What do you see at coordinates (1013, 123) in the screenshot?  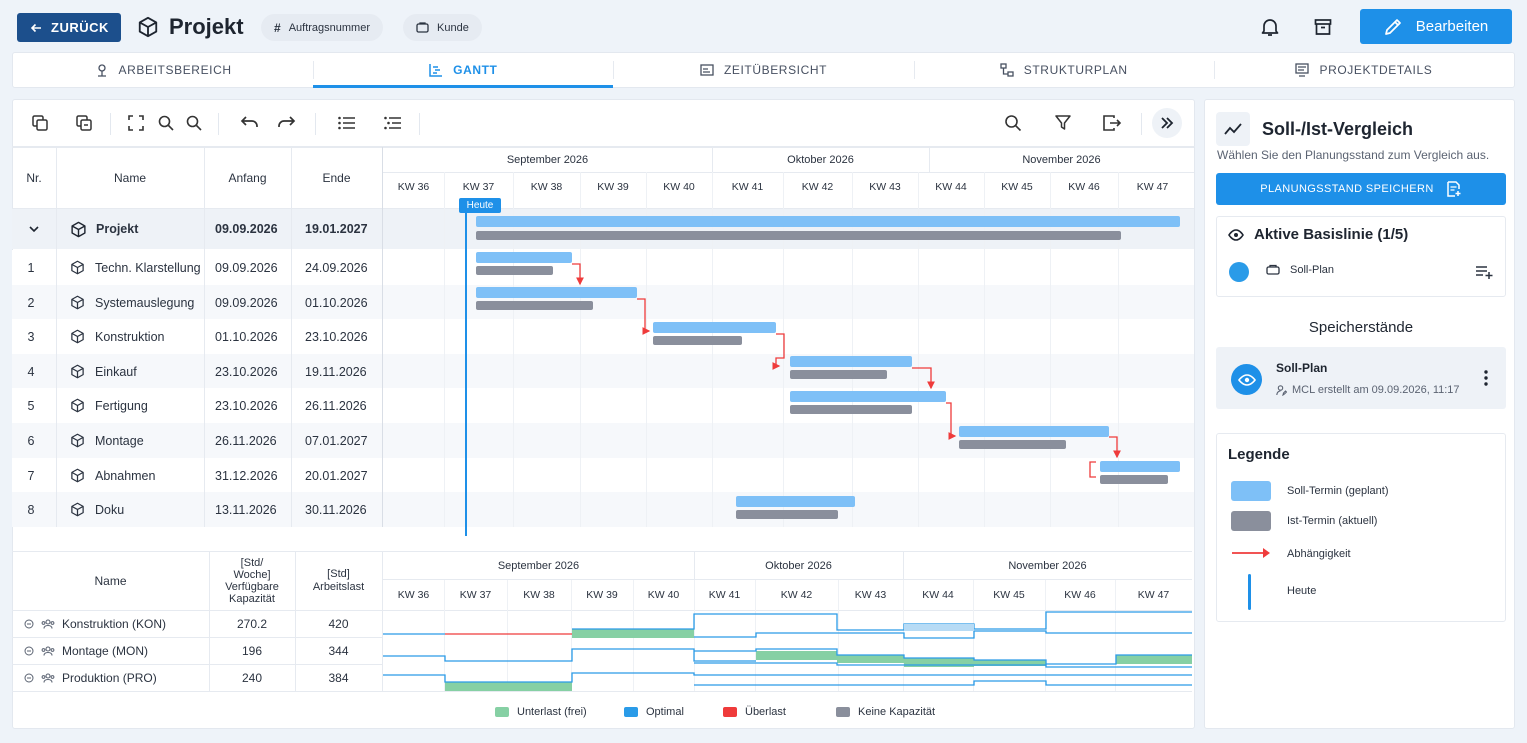 I see `search-icon` at bounding box center [1013, 123].